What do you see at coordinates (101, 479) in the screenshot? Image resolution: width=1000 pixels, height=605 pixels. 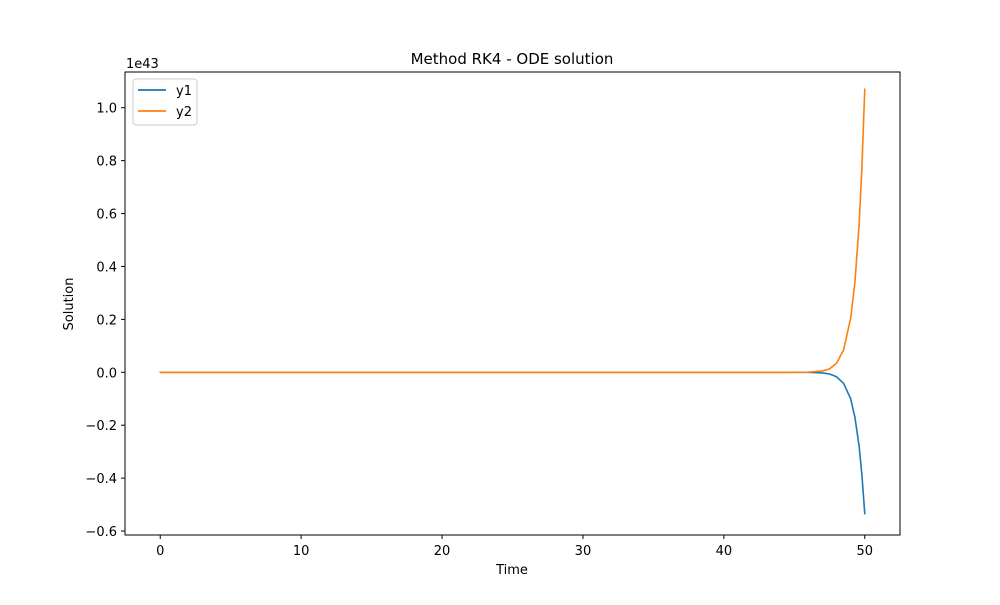 I see `y-tick-label: −0.4` at bounding box center [101, 479].